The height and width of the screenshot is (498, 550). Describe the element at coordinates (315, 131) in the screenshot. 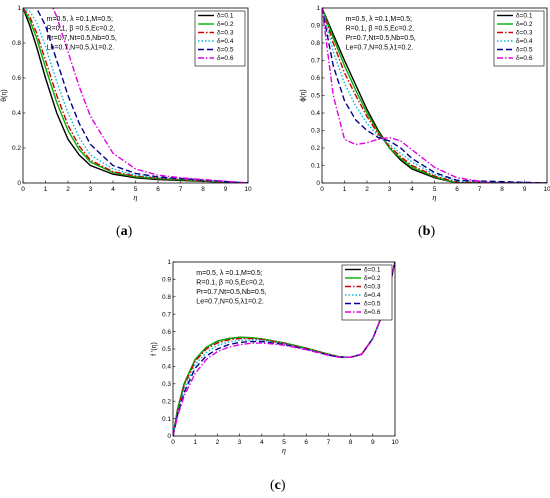

I see `y-tick-label: 0.3` at that location.